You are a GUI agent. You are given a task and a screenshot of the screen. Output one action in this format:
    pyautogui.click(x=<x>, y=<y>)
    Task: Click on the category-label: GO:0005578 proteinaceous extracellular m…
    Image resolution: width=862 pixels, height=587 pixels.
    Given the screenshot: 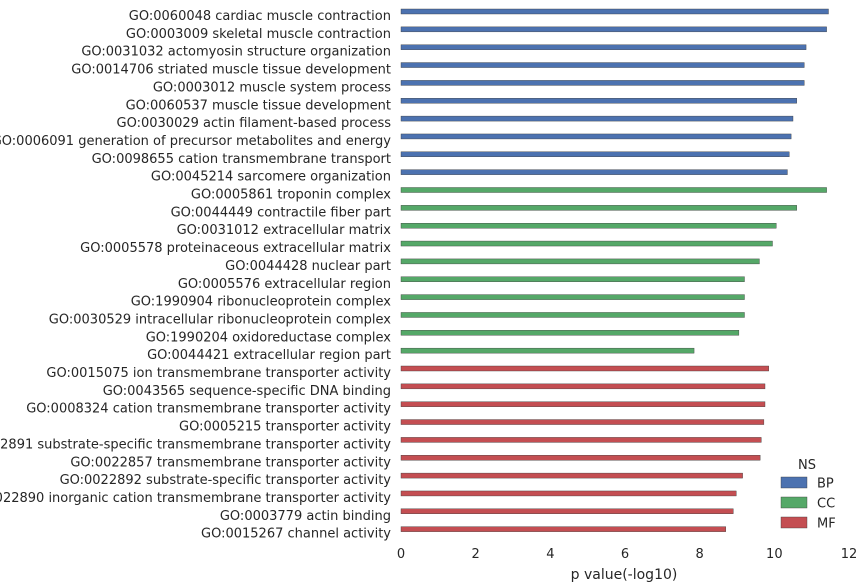 What is the action you would take?
    pyautogui.click(x=235, y=248)
    